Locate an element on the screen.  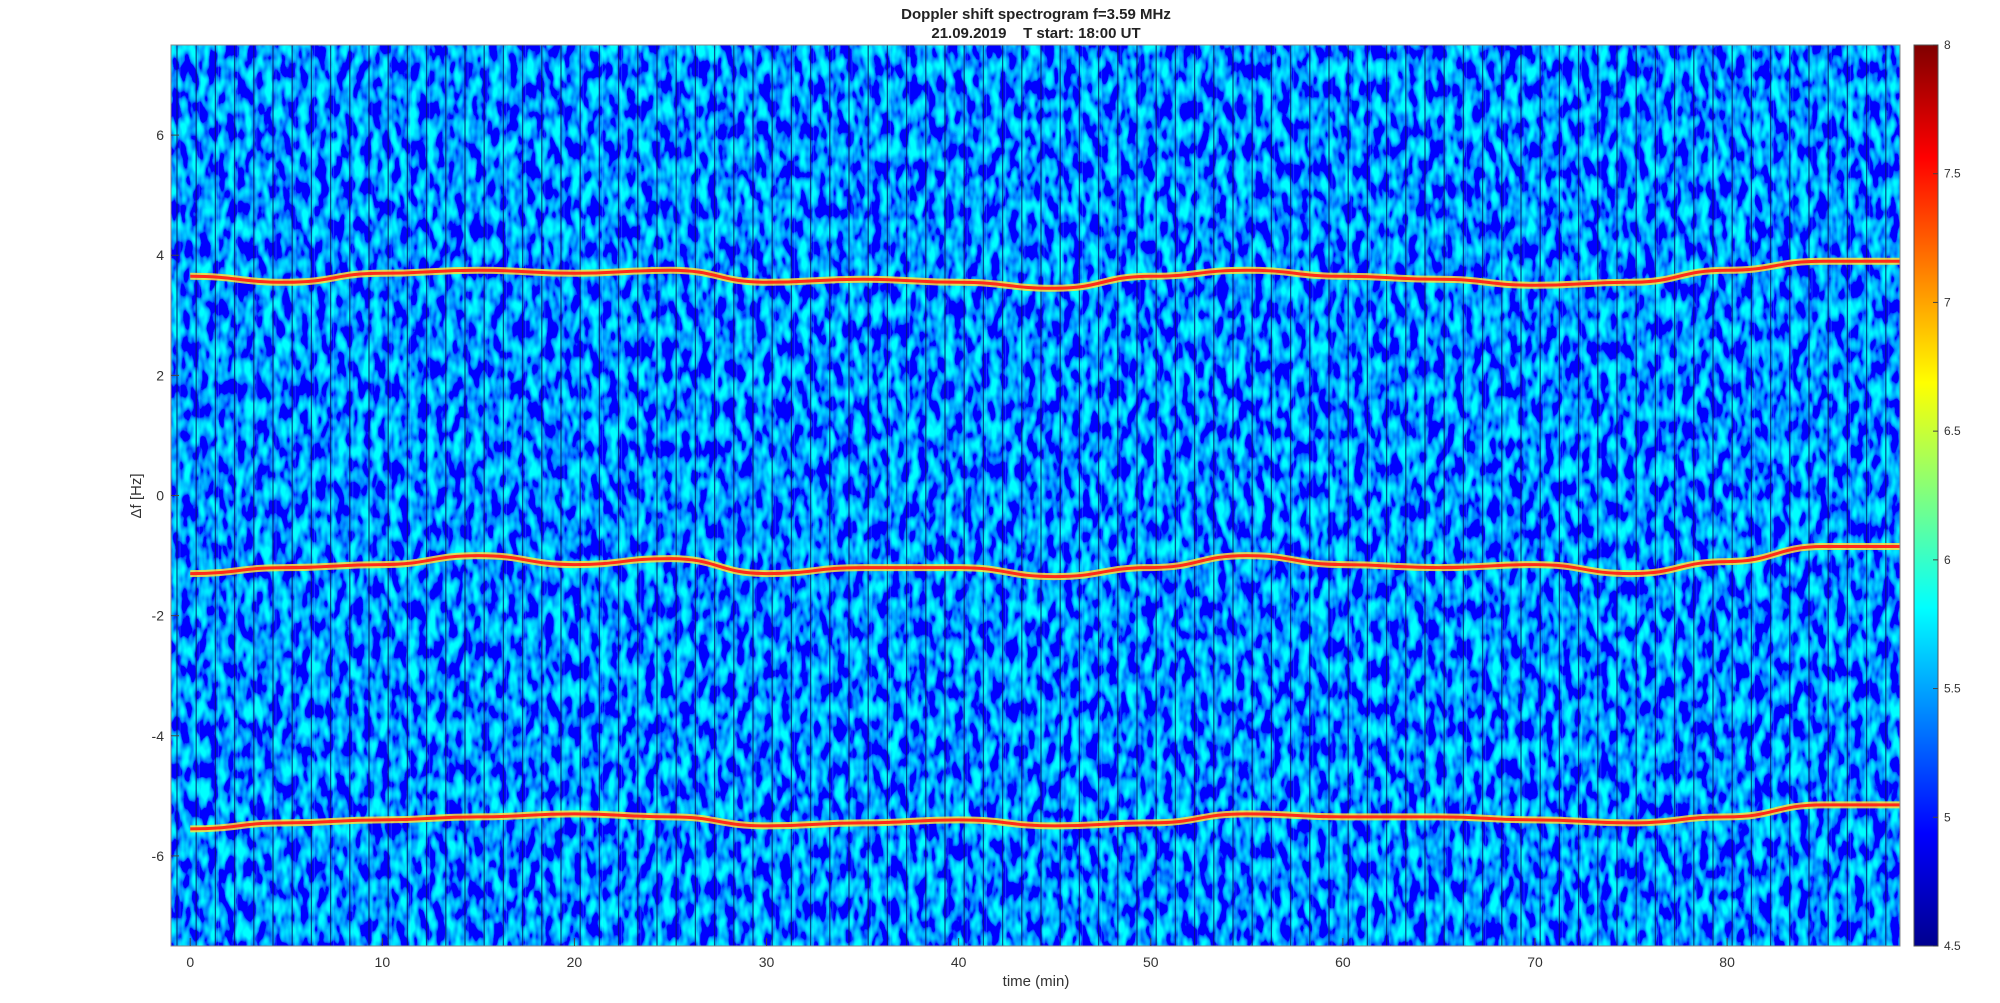
x-tick-label: 50 is located at coordinates (1151, 962).